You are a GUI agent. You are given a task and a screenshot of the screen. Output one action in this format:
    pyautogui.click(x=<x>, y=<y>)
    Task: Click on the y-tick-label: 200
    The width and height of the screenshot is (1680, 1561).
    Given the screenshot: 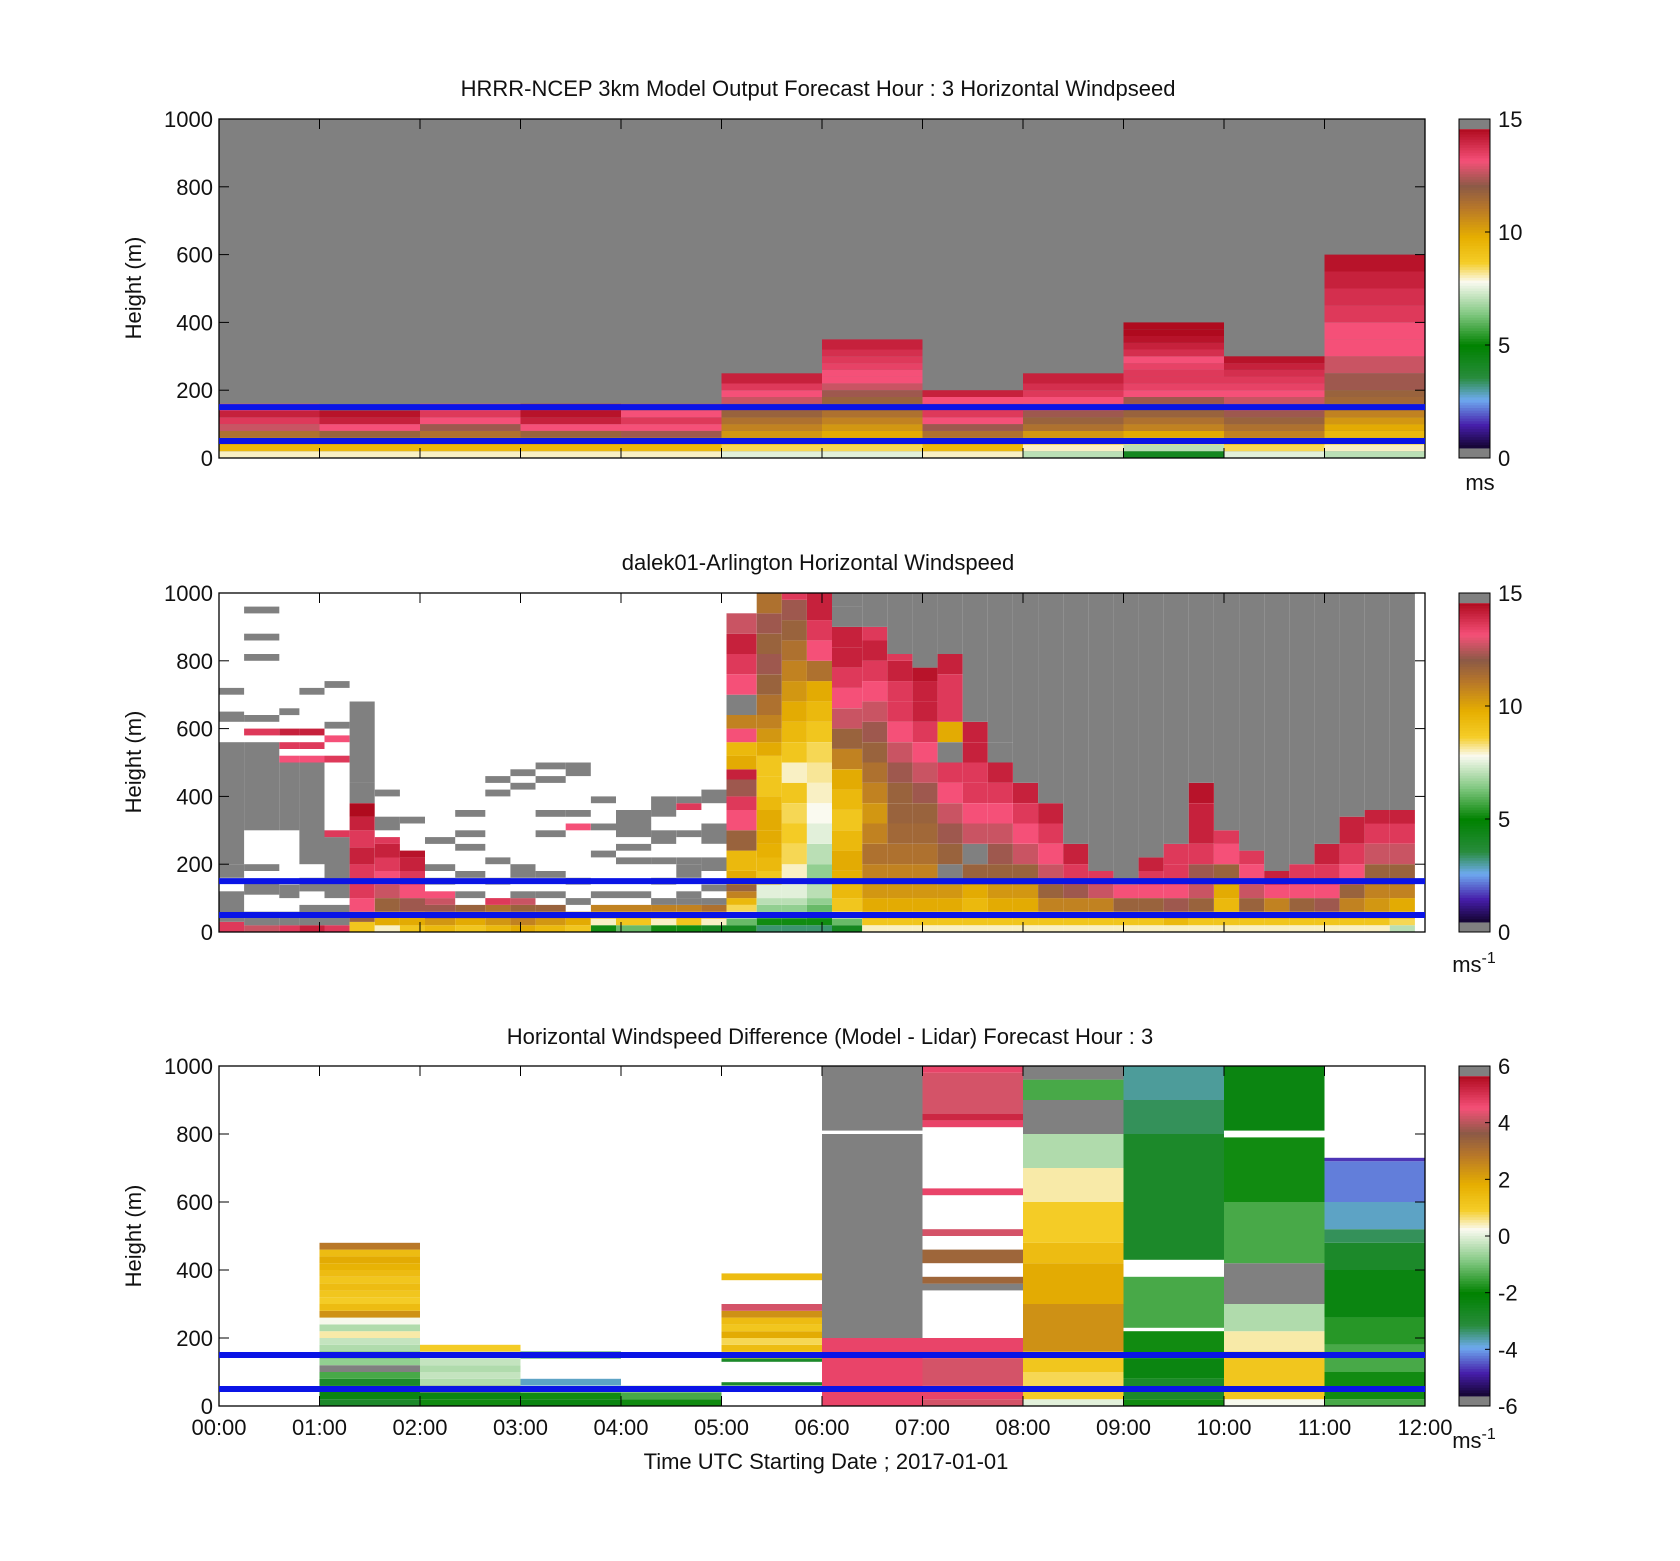 What is the action you would take?
    pyautogui.click(x=194, y=1338)
    